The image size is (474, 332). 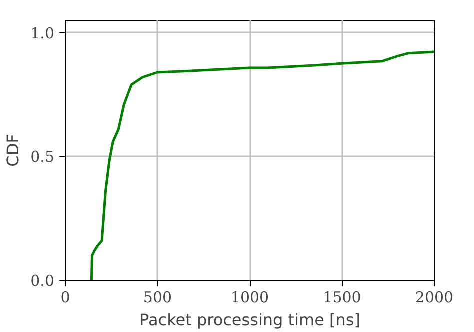 I want to click on y-tick-label: 0.0, so click(x=42, y=281).